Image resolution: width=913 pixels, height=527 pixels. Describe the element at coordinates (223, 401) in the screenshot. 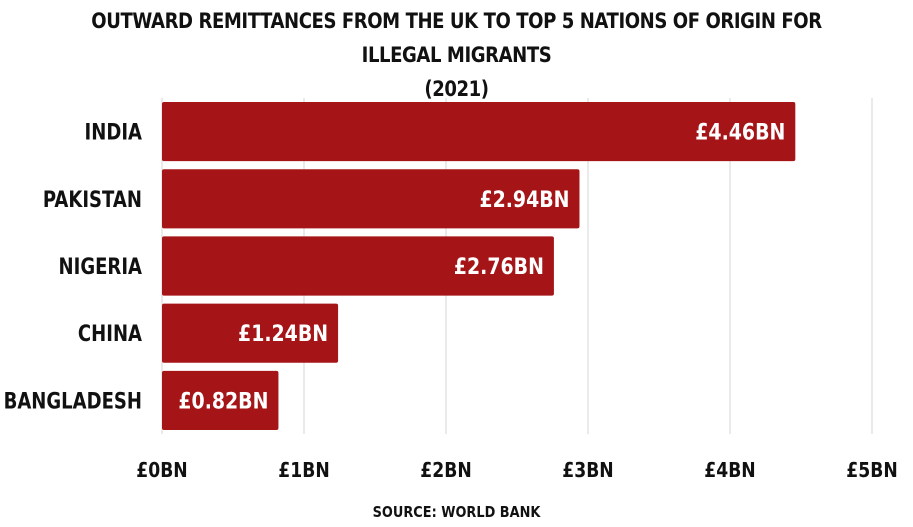

I see `data-label: £0.82BN` at that location.